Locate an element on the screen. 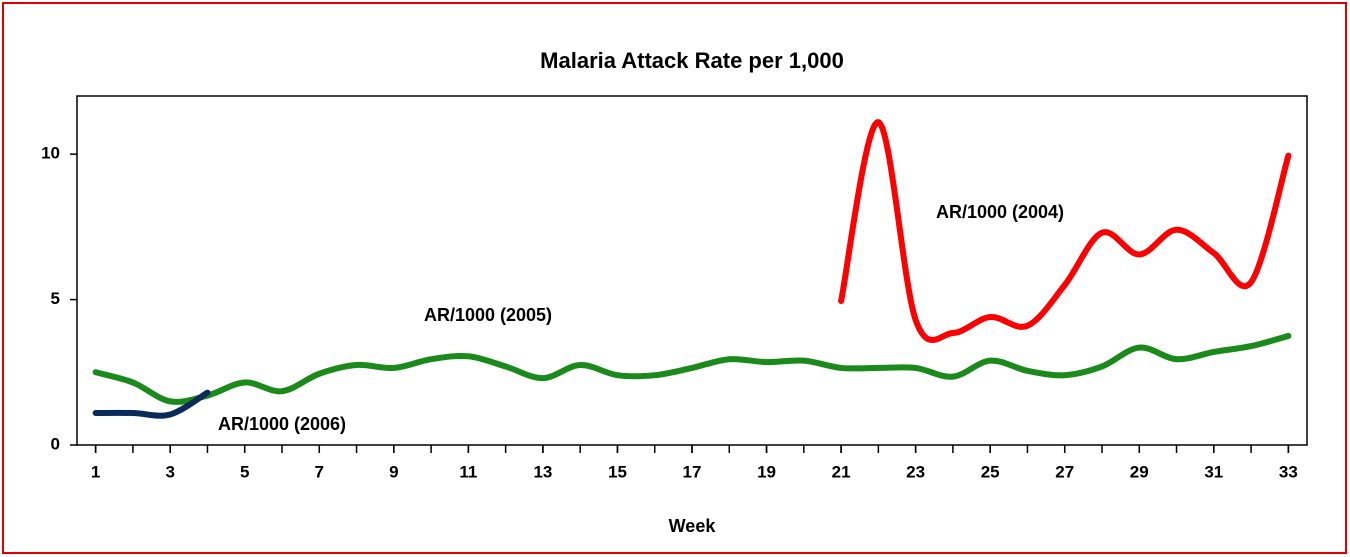 This screenshot has width=1350, height=557. y-tick-label: 5 is located at coordinates (55, 298).